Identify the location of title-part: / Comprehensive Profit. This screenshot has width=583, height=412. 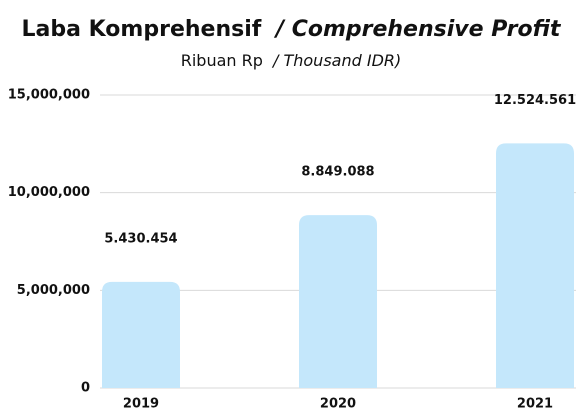
(417, 29).